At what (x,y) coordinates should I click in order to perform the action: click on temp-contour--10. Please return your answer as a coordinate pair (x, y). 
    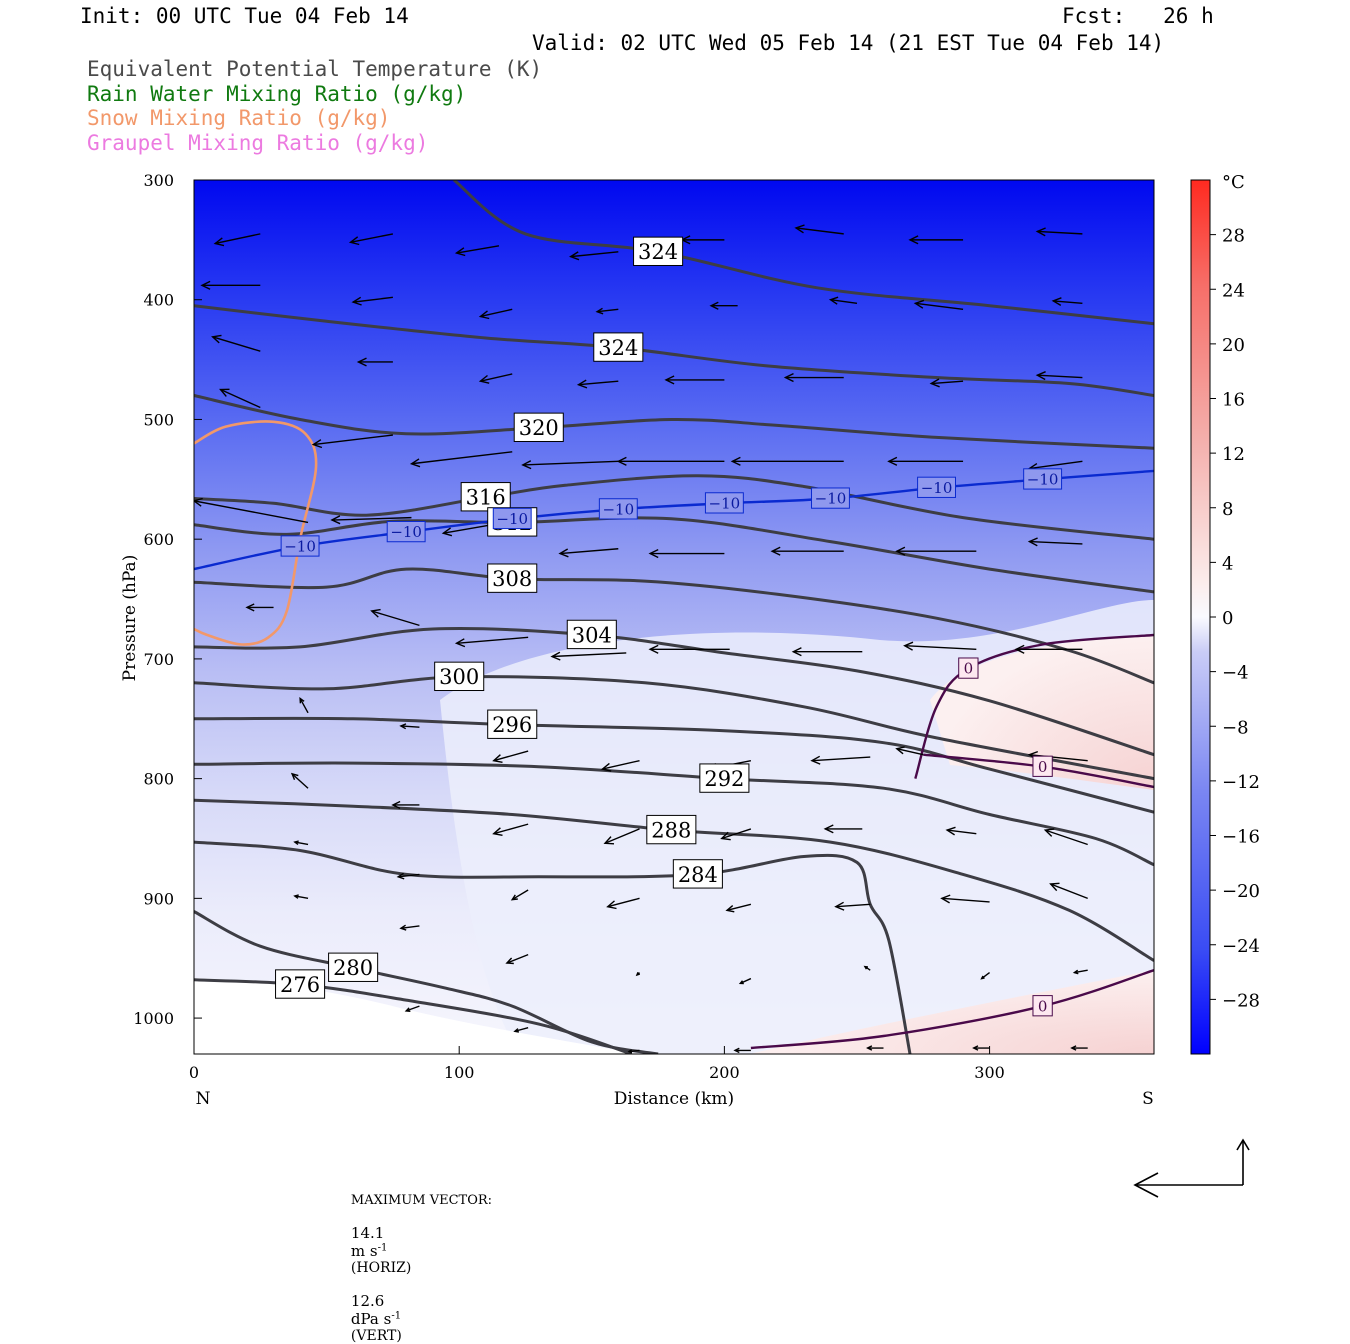
    Looking at the image, I should click on (674, 520).